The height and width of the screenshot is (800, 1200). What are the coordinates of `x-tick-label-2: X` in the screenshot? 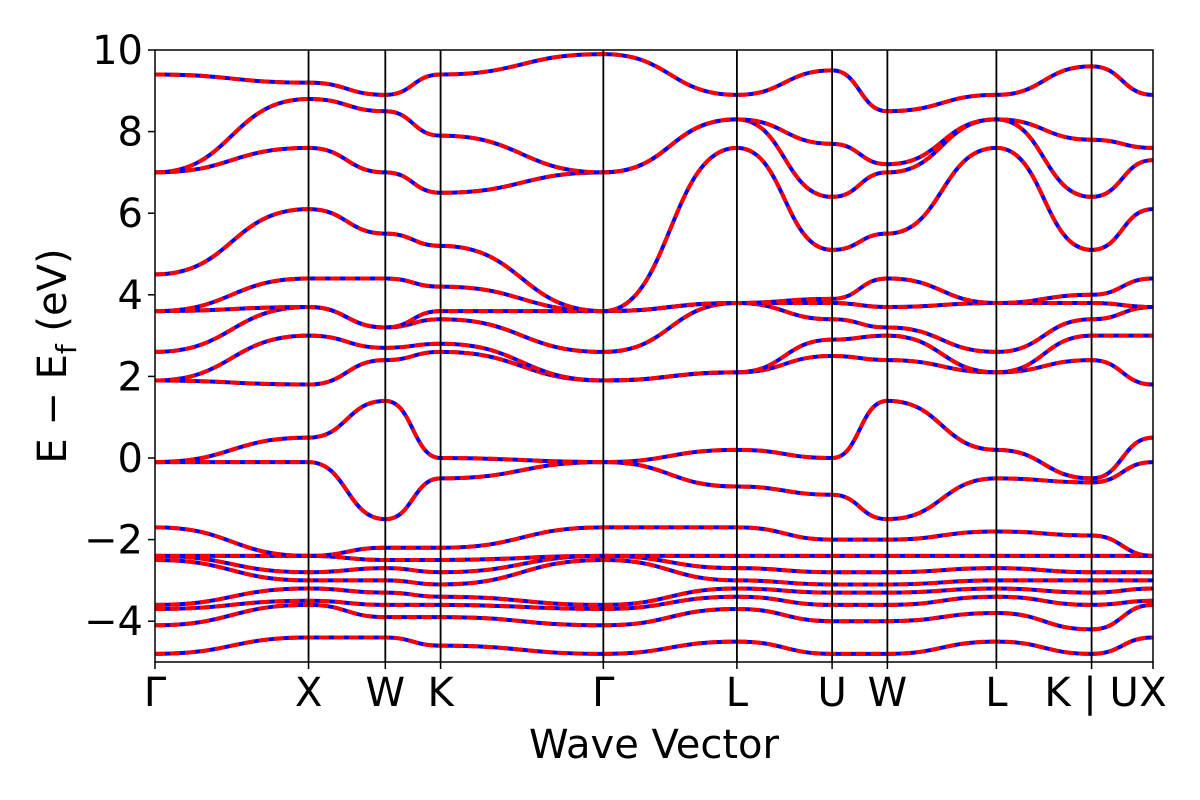 It's located at (308, 693).